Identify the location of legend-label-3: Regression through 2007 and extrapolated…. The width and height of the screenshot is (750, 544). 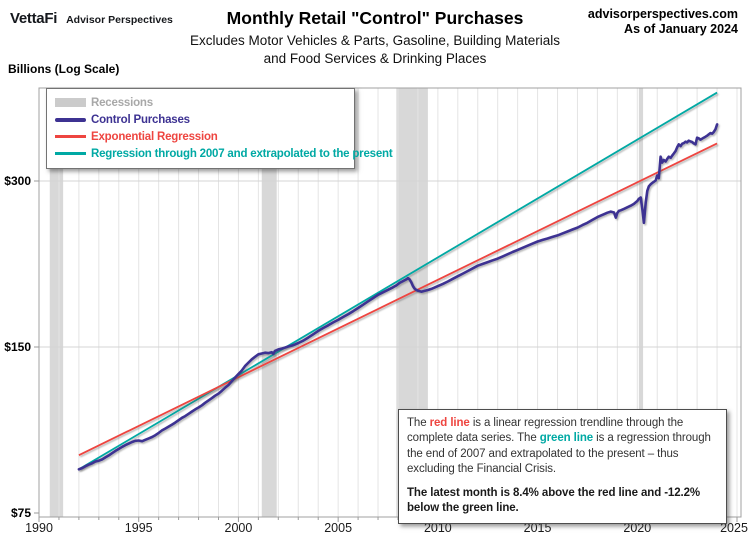
(242, 153).